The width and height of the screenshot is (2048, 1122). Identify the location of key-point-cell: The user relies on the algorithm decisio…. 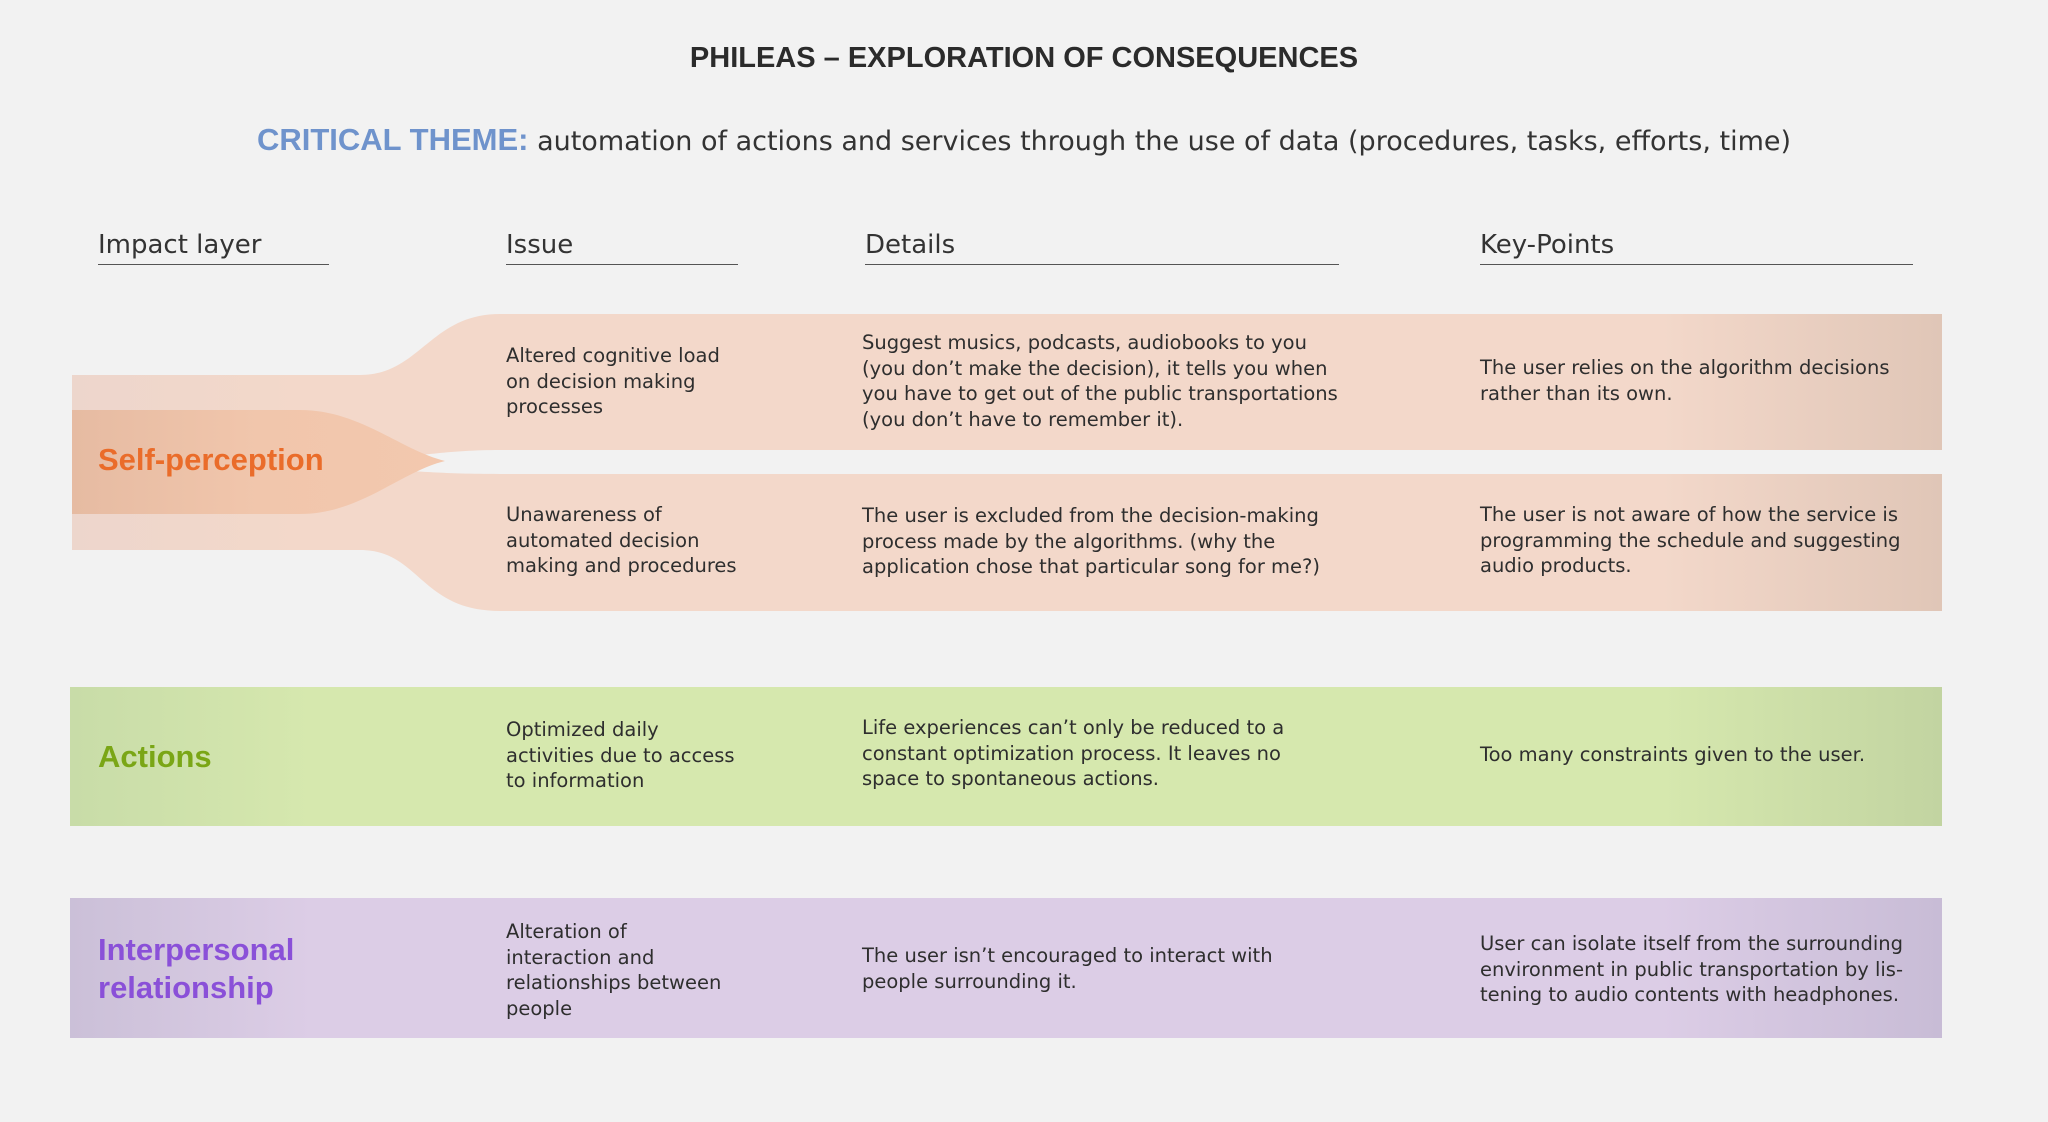
(1685, 380).